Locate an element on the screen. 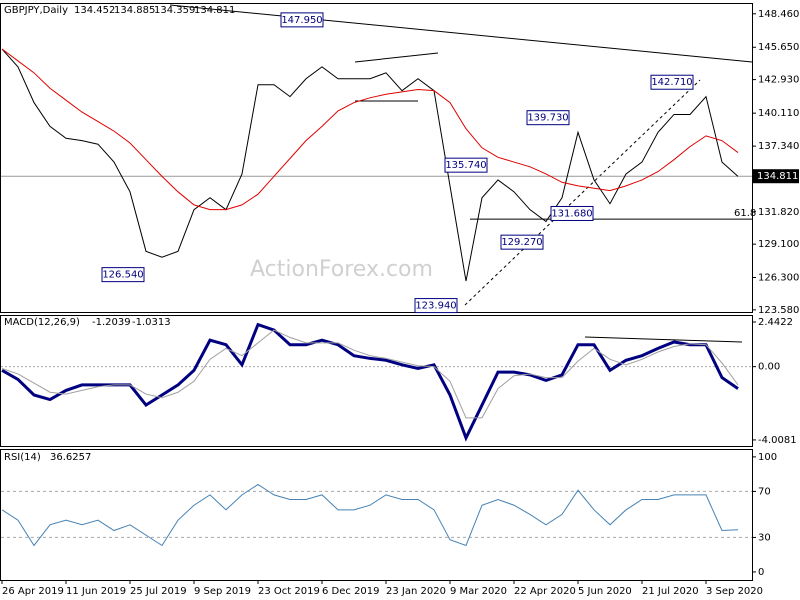 The width and height of the screenshot is (800, 600). y-tick-label: 137.340 is located at coordinates (778, 146).